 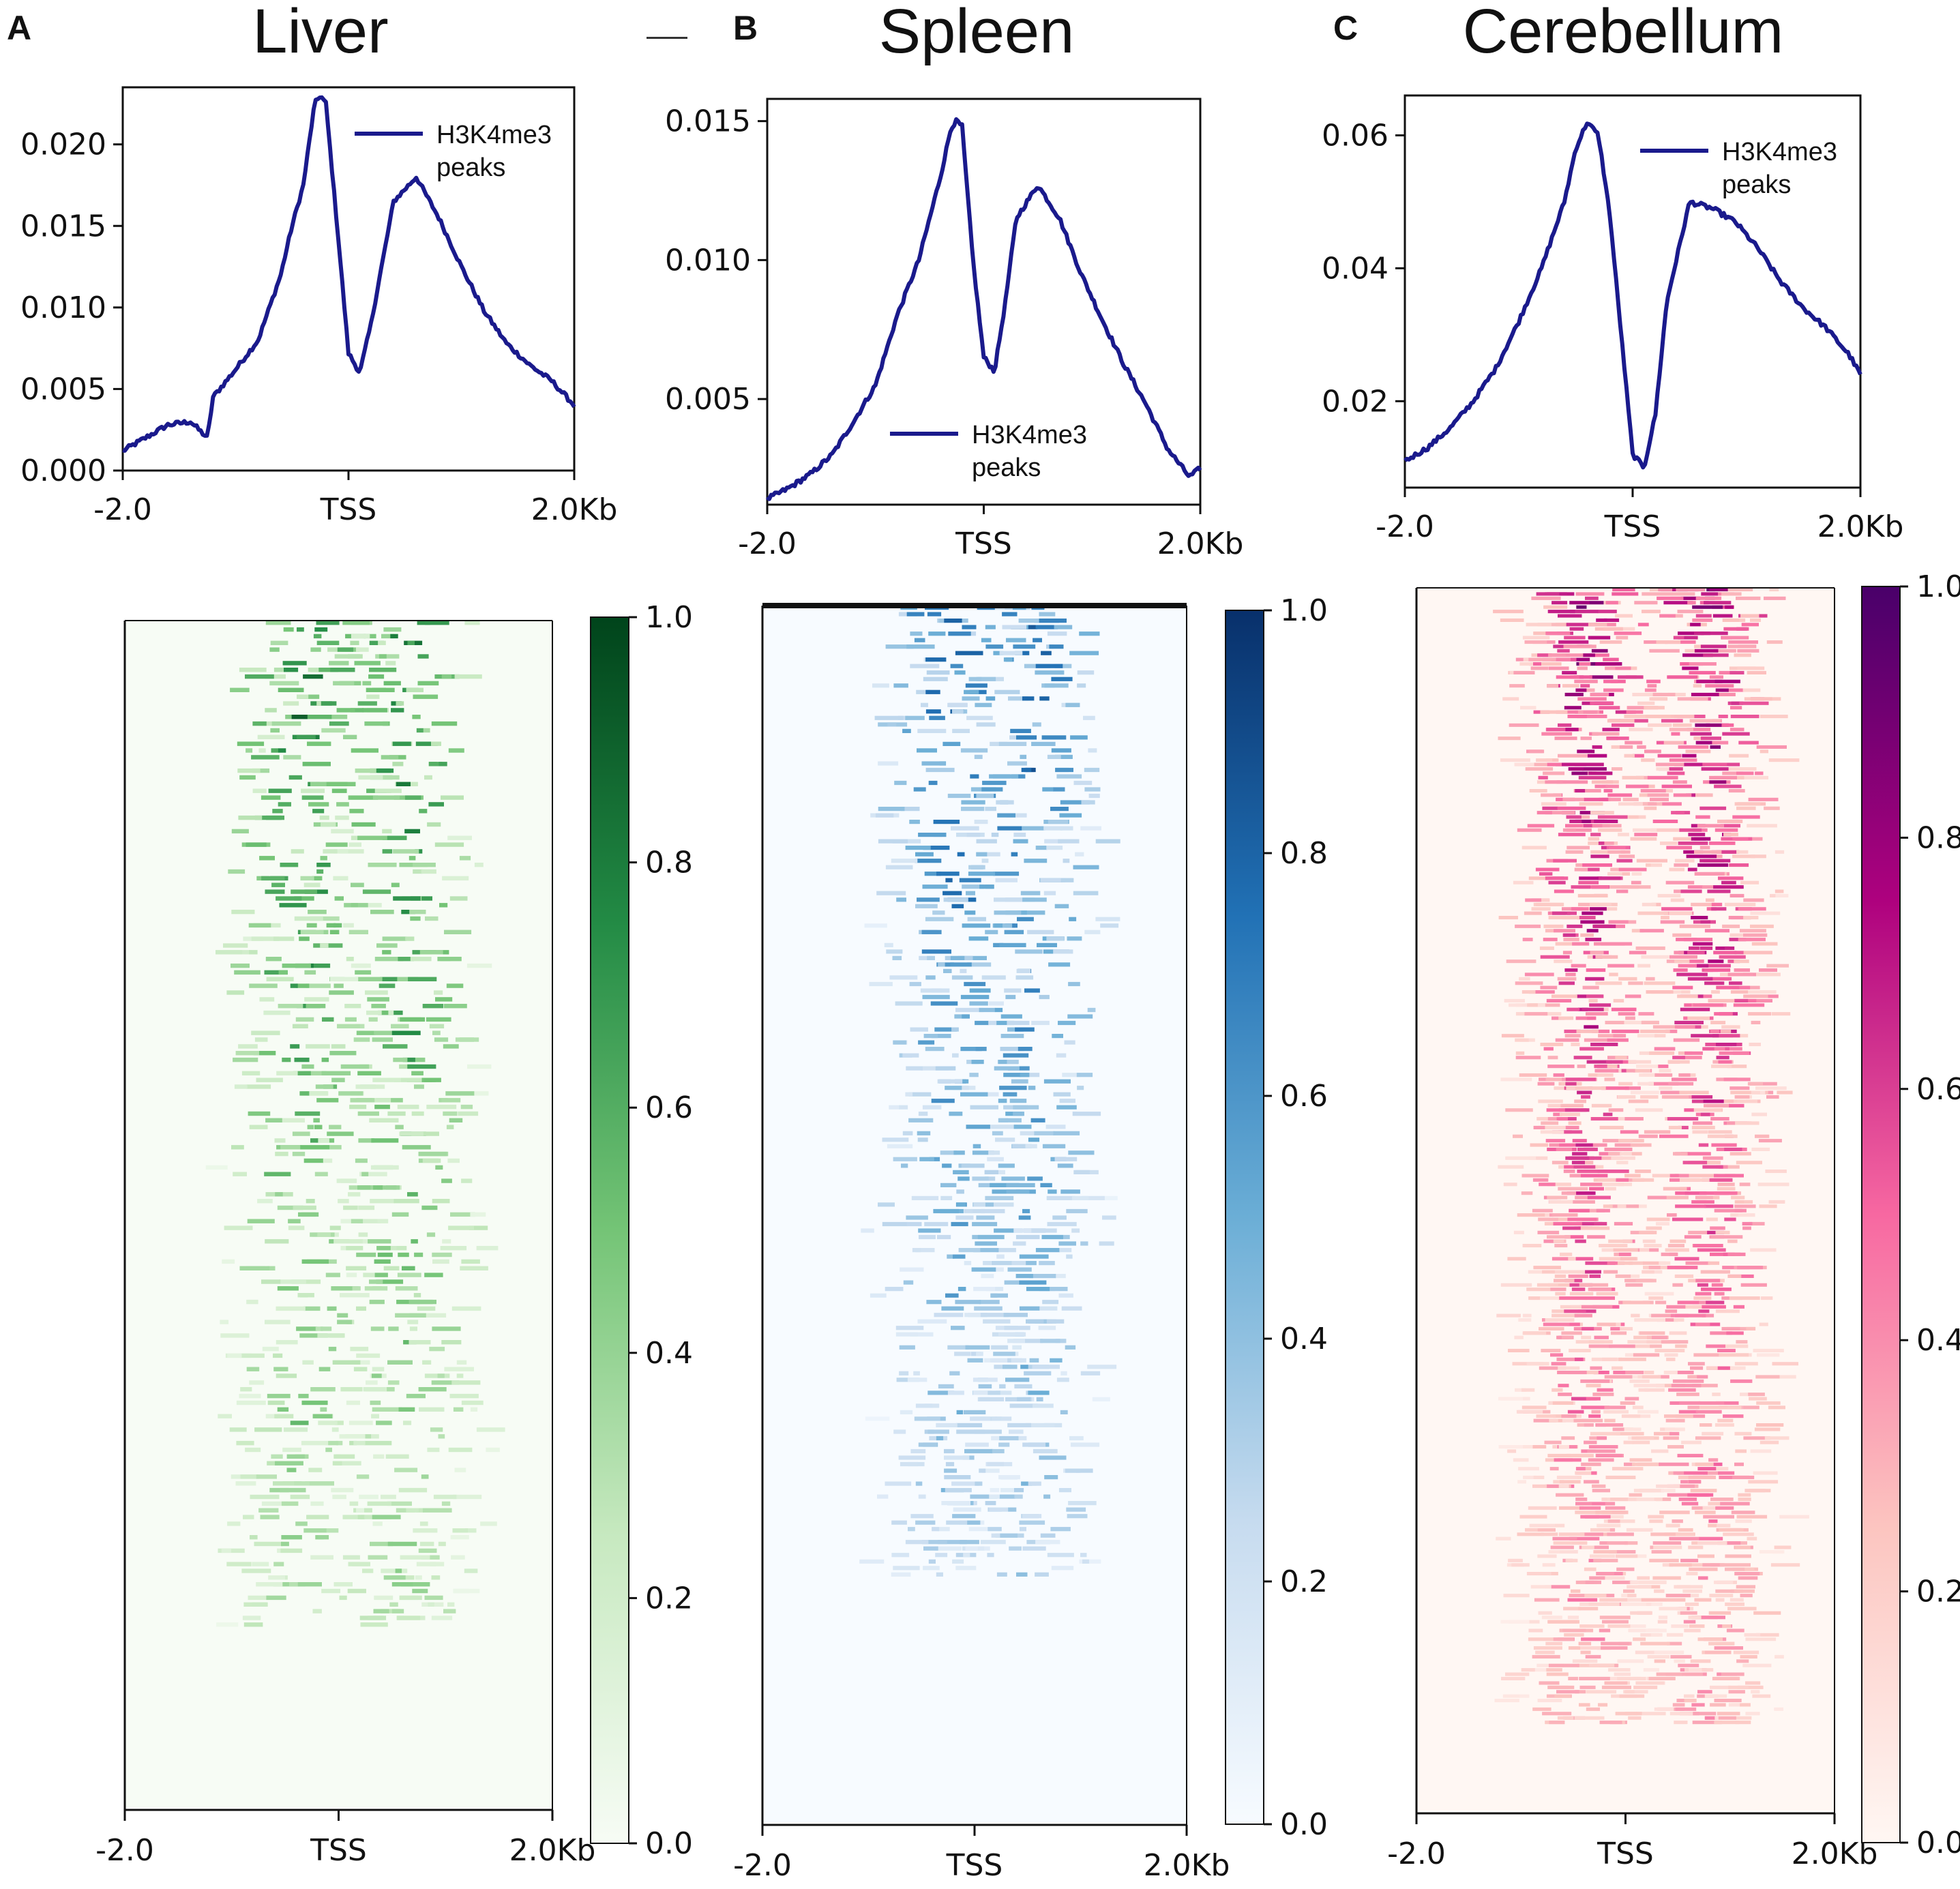 I want to click on colorbar-tick-label: 0.4, so click(x=1304, y=1339).